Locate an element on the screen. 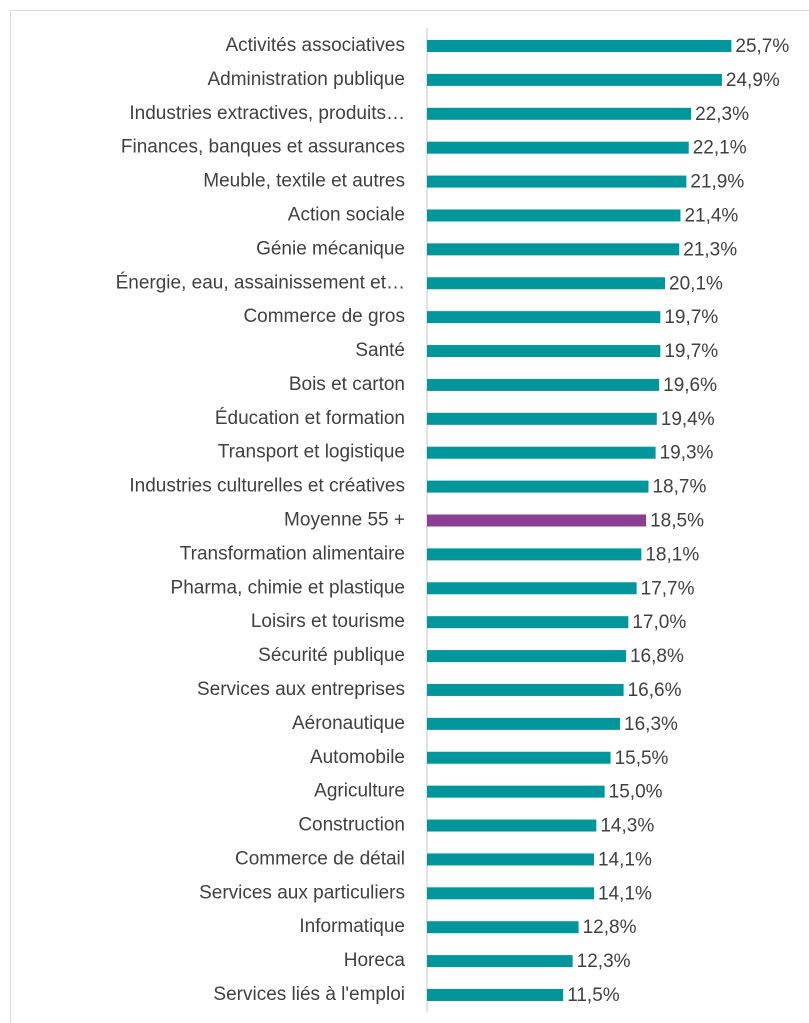  category-label: Agriculture is located at coordinates (359, 791).